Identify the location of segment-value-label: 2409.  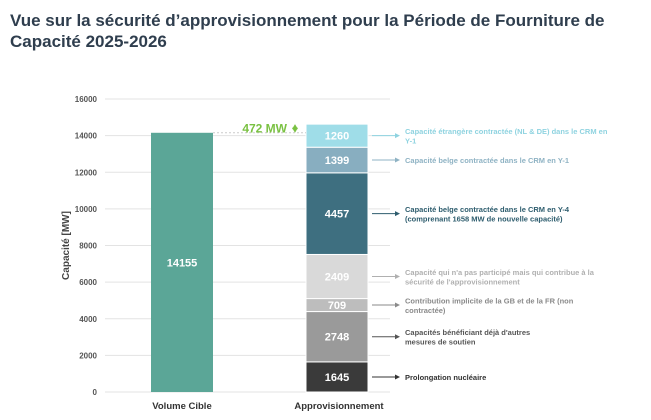
(337, 278).